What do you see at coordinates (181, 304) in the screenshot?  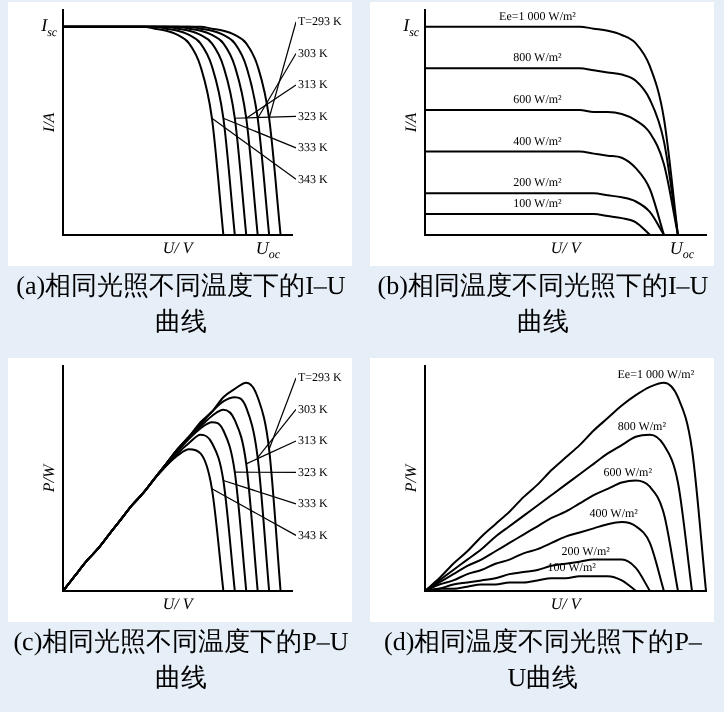 I see `text: (a)相同光照不同温度下的I–U曲线` at bounding box center [181, 304].